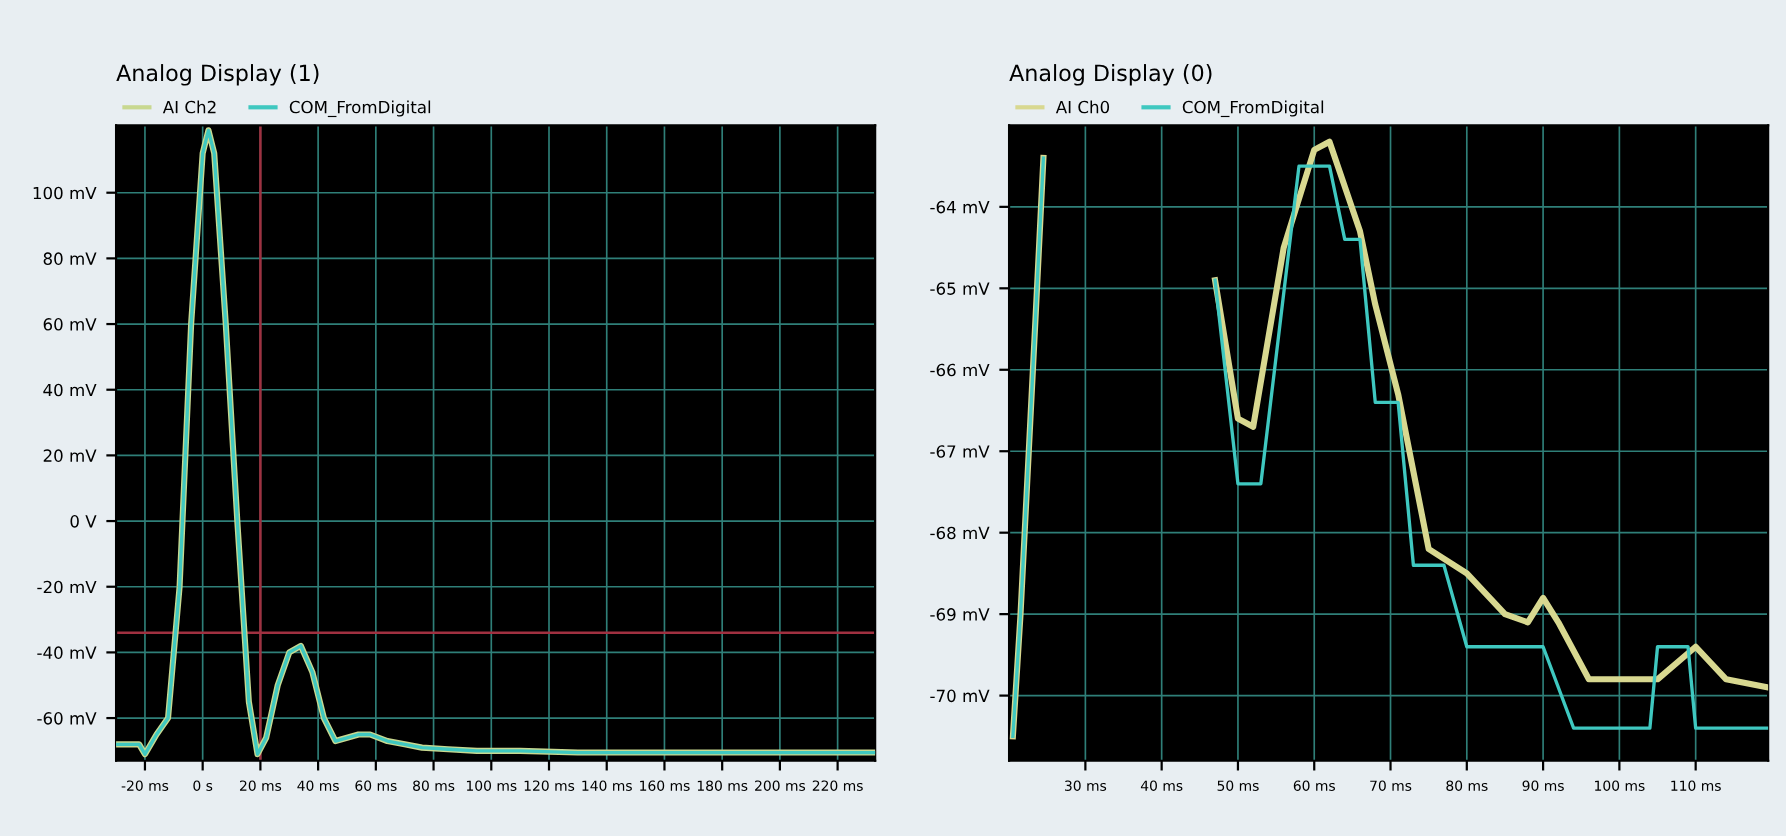 The height and width of the screenshot is (836, 1786). I want to click on y-tick-label: -60 mV, so click(67, 718).